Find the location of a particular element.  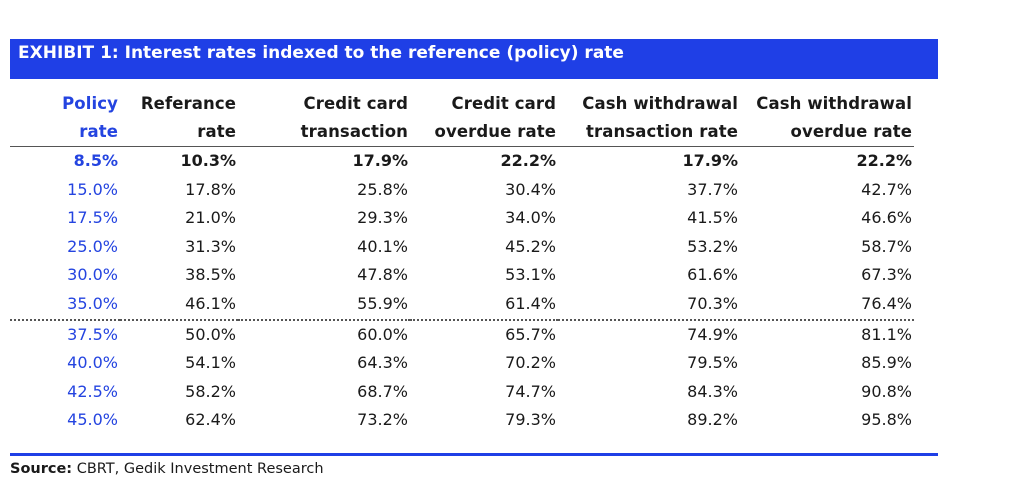

table-cell: 17.8% is located at coordinates (210, 189).